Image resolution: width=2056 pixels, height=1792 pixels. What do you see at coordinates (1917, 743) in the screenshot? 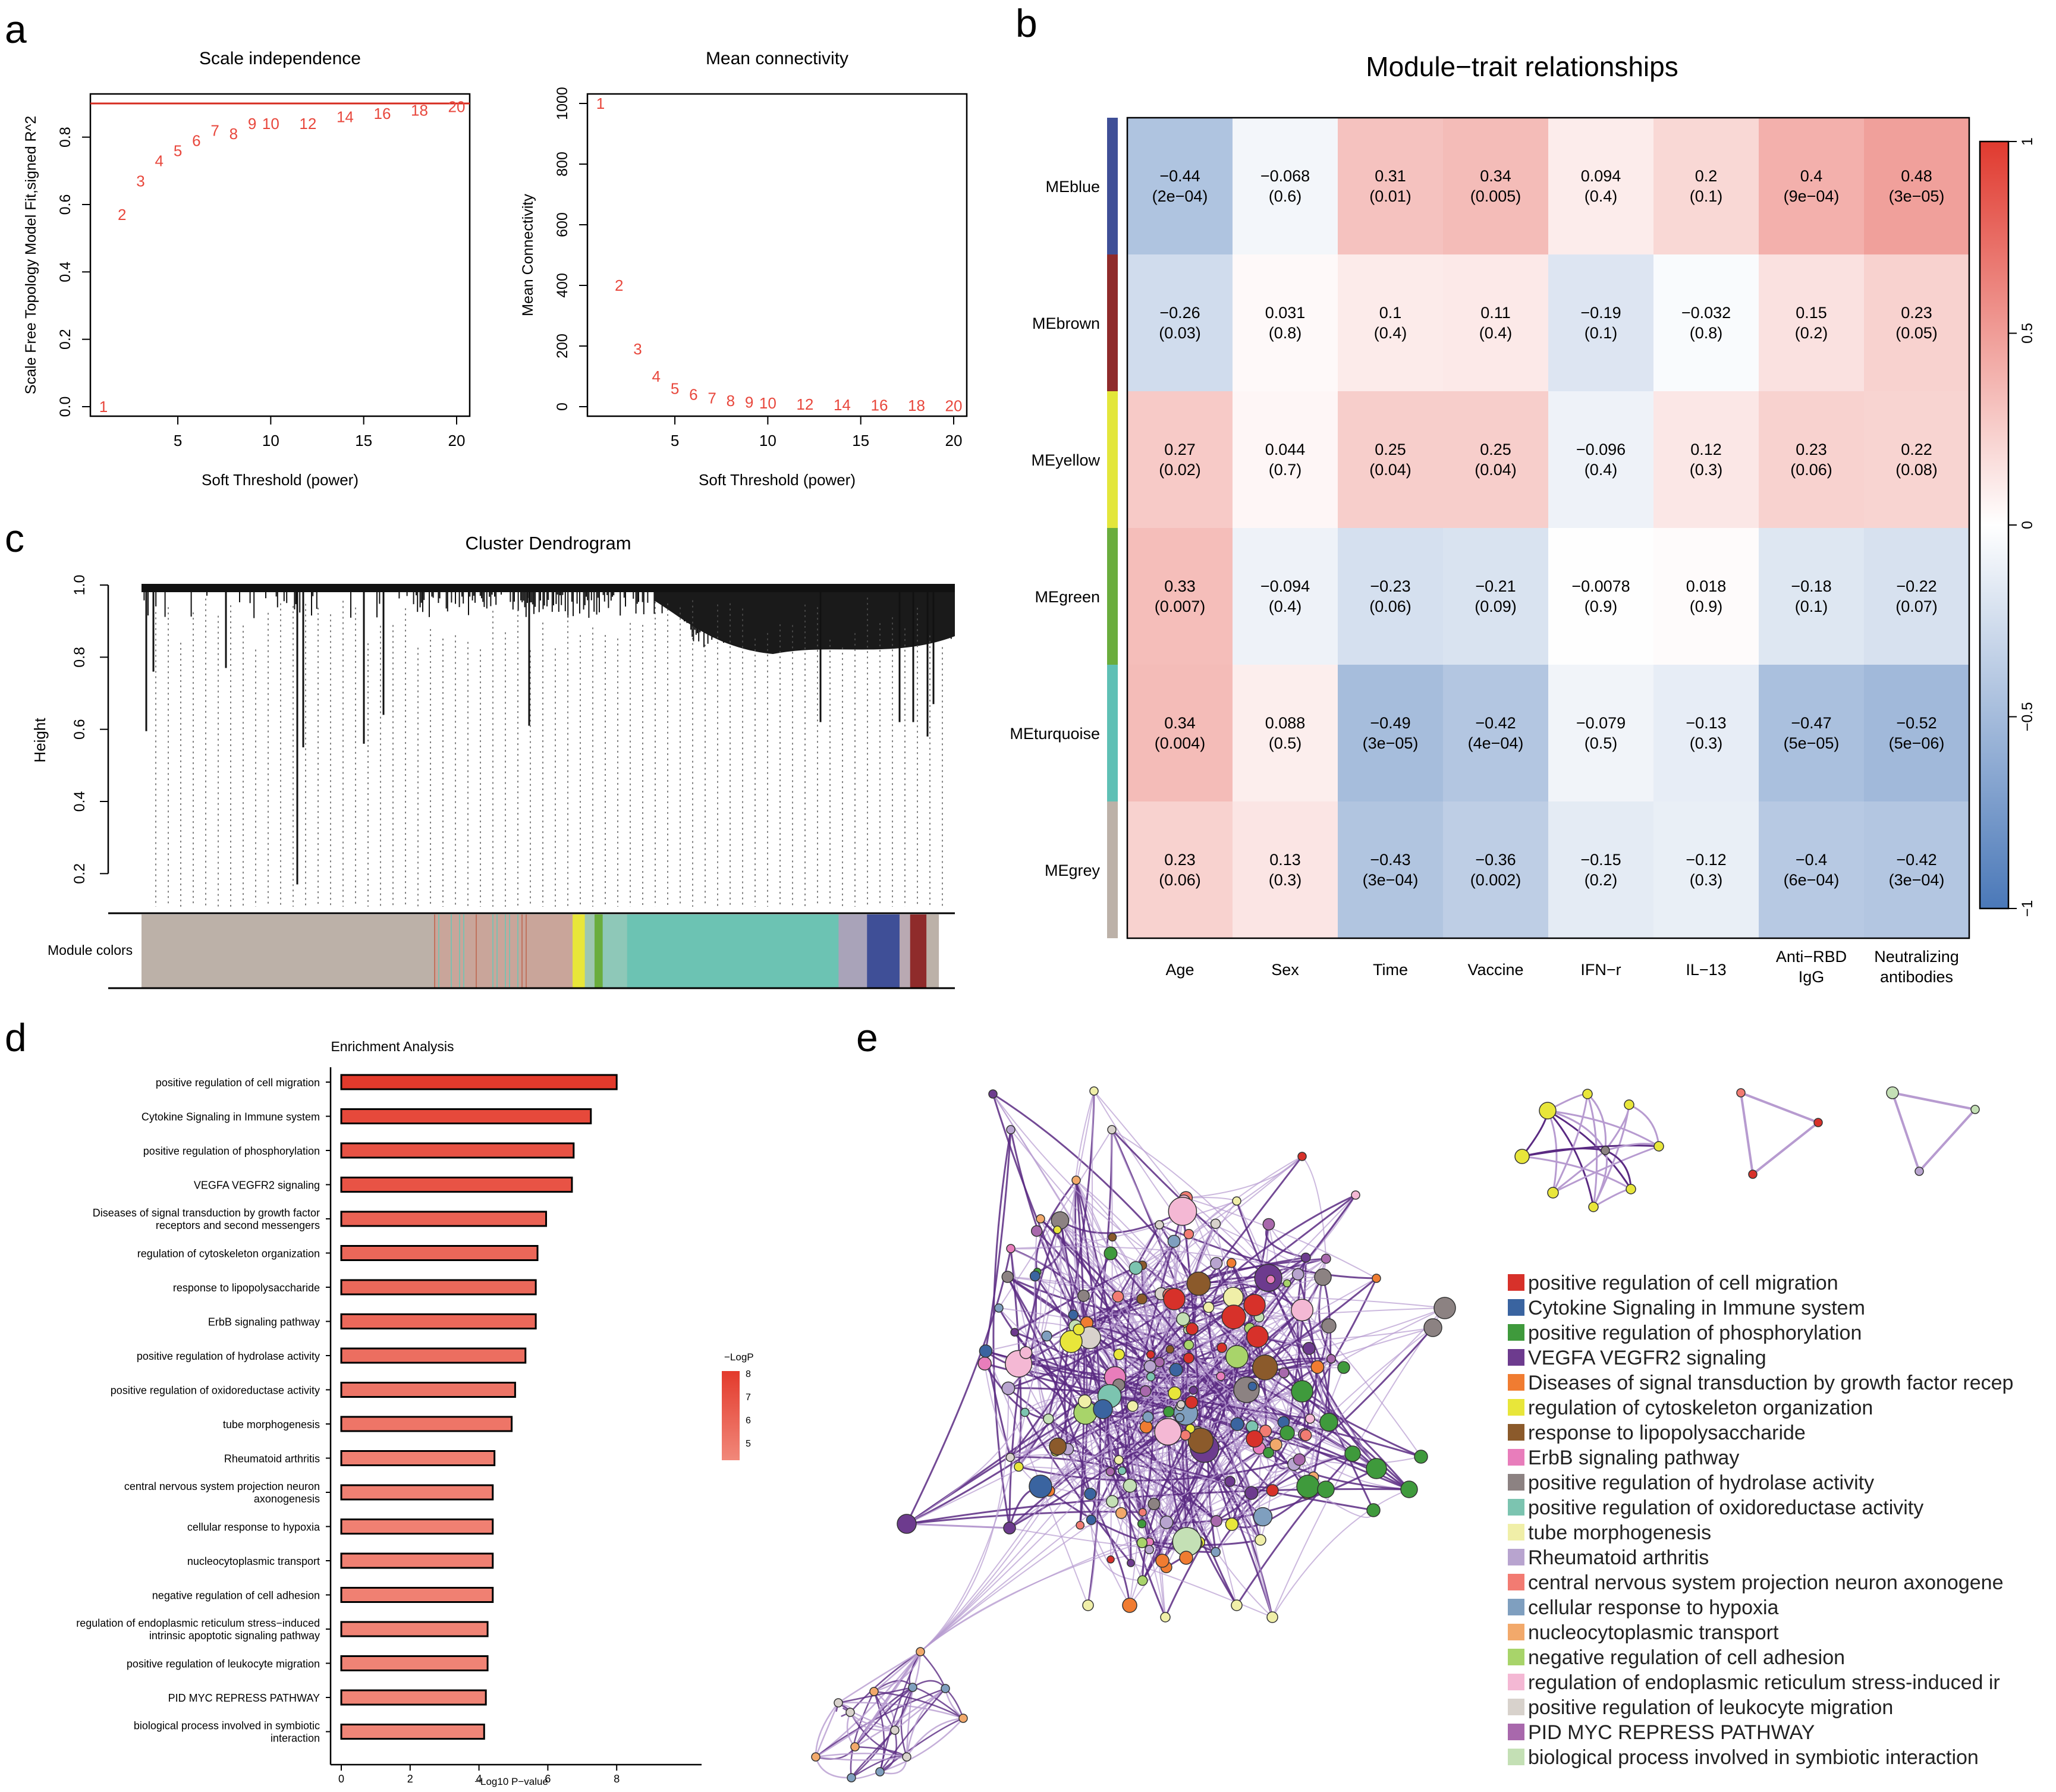
I see `cell-pvalue: (5e−06)` at bounding box center [1917, 743].